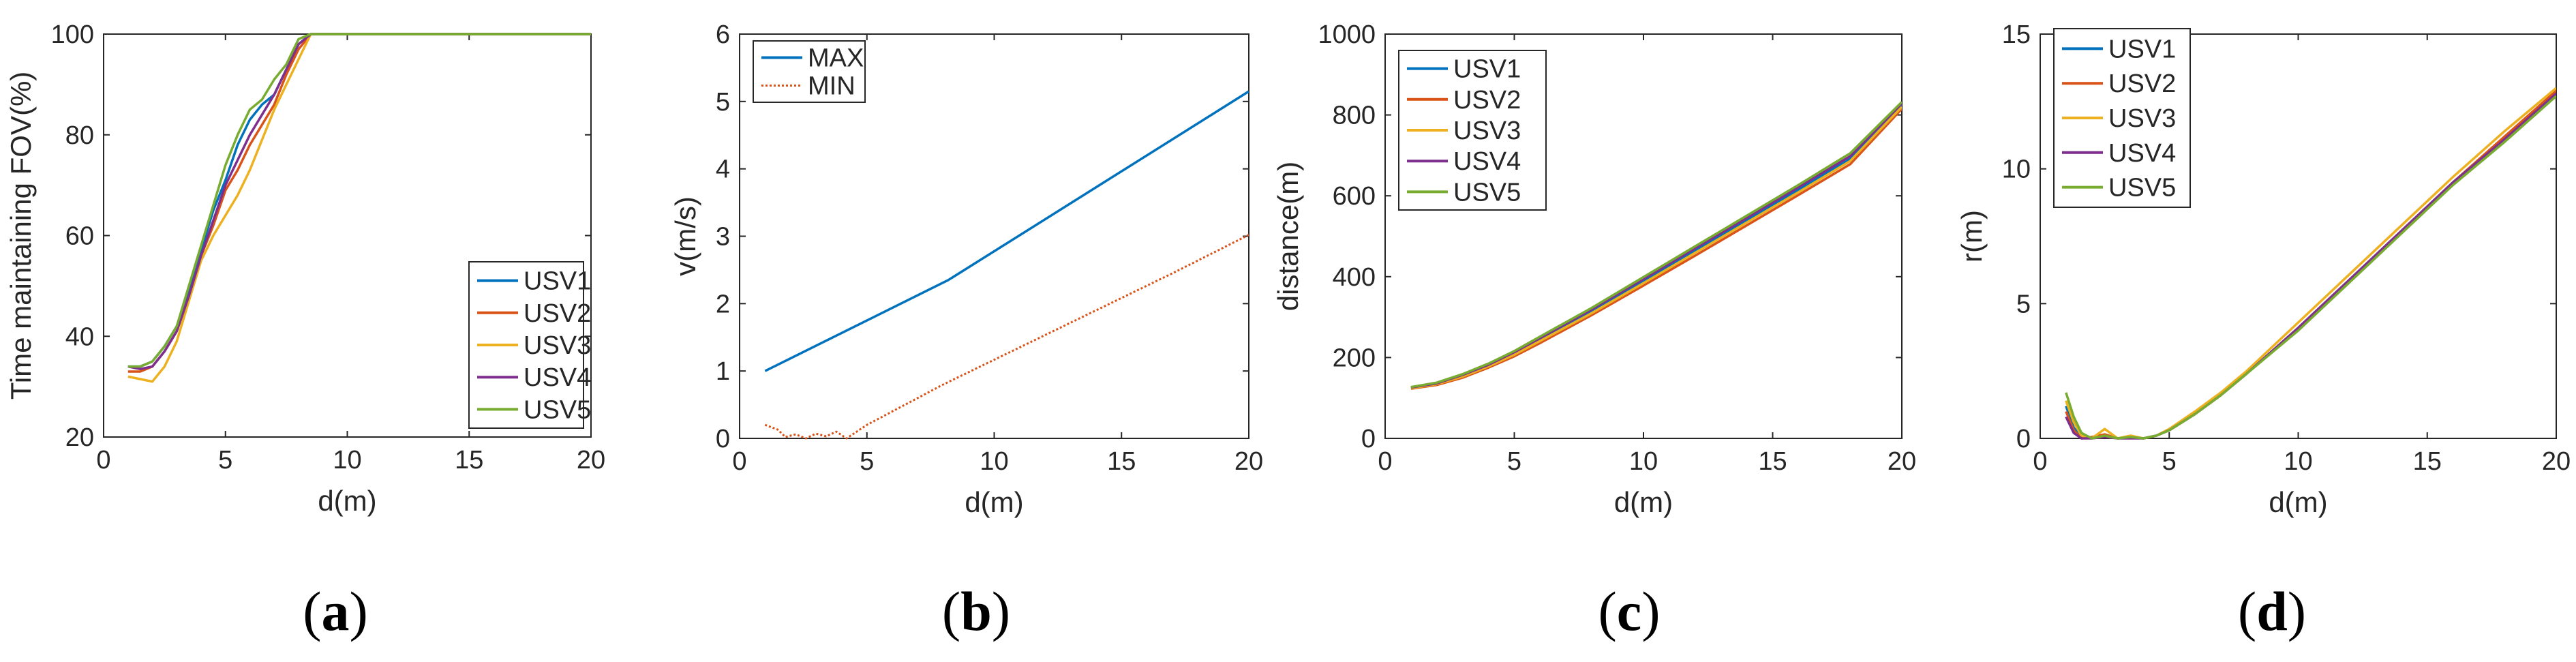  What do you see at coordinates (836, 59) in the screenshot?
I see `legend-label-max: MAX` at bounding box center [836, 59].